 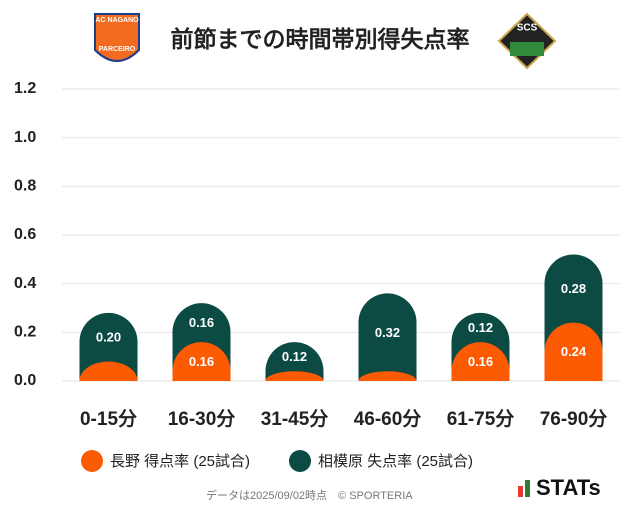 I want to click on y-tick-label: 0.4, so click(x=25, y=283).